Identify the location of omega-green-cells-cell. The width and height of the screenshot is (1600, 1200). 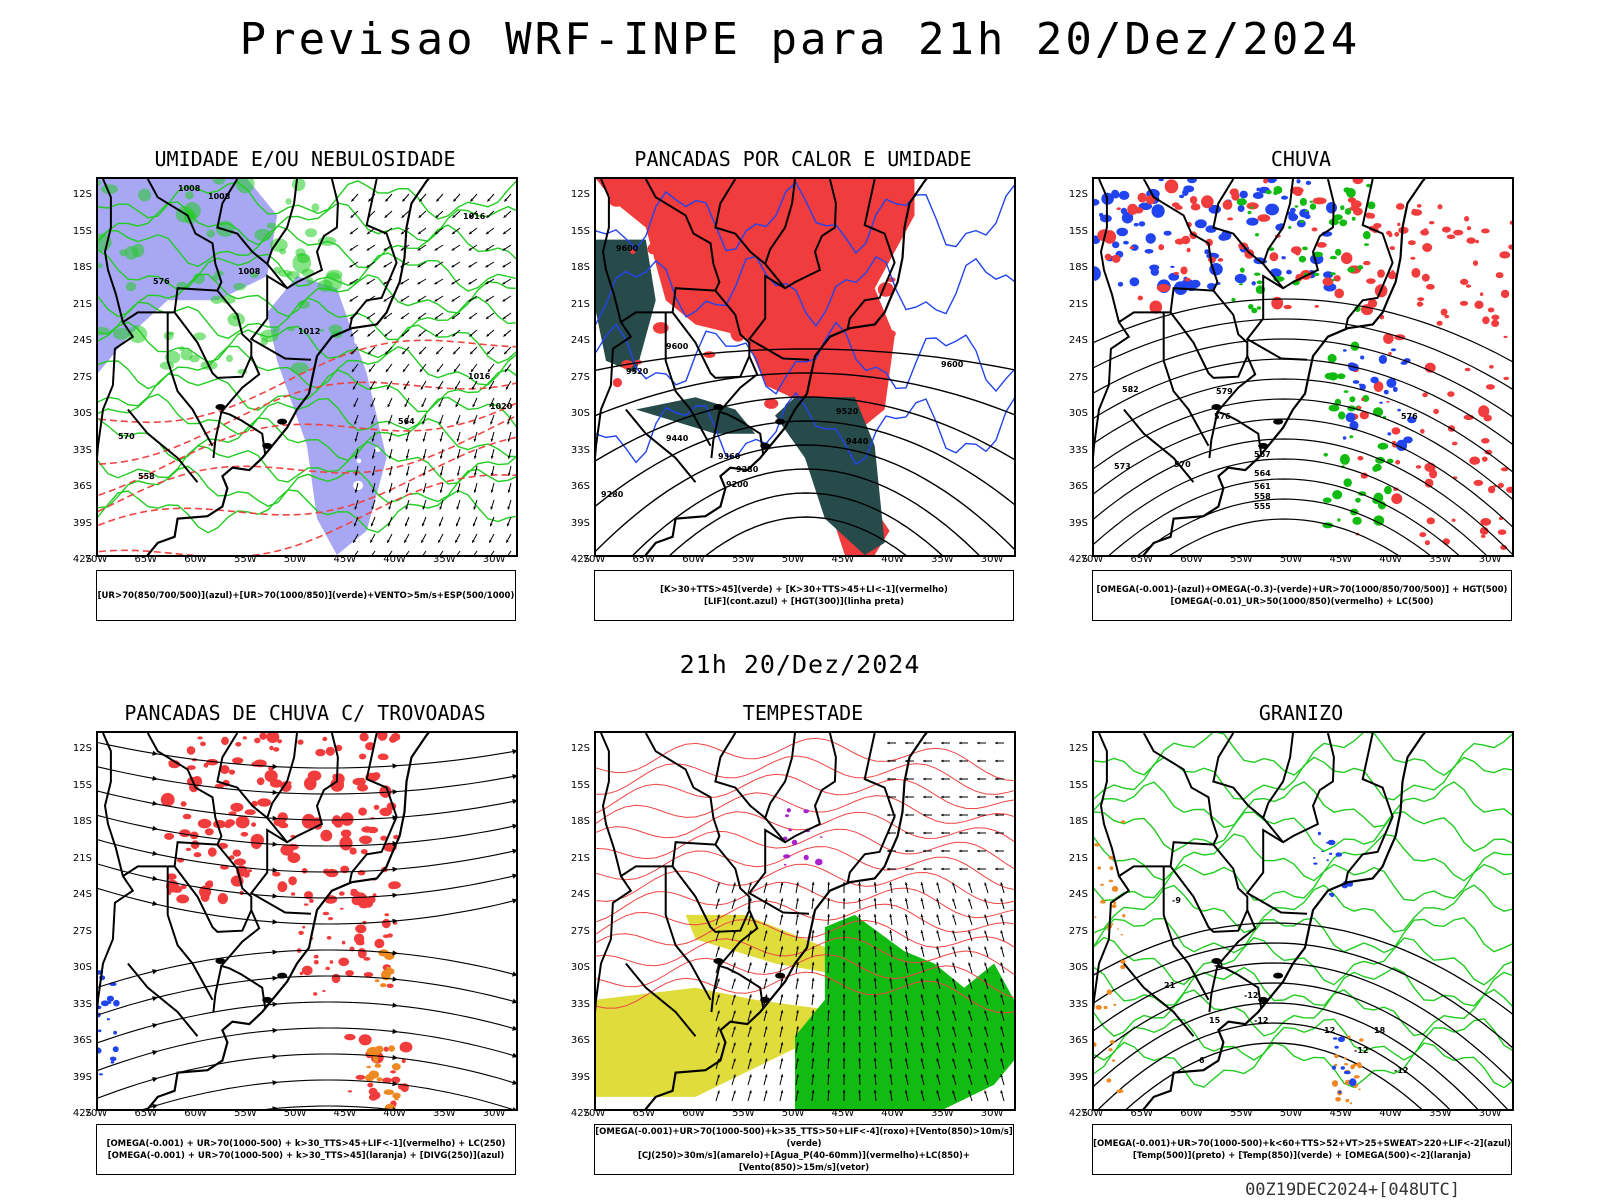
(1259, 308).